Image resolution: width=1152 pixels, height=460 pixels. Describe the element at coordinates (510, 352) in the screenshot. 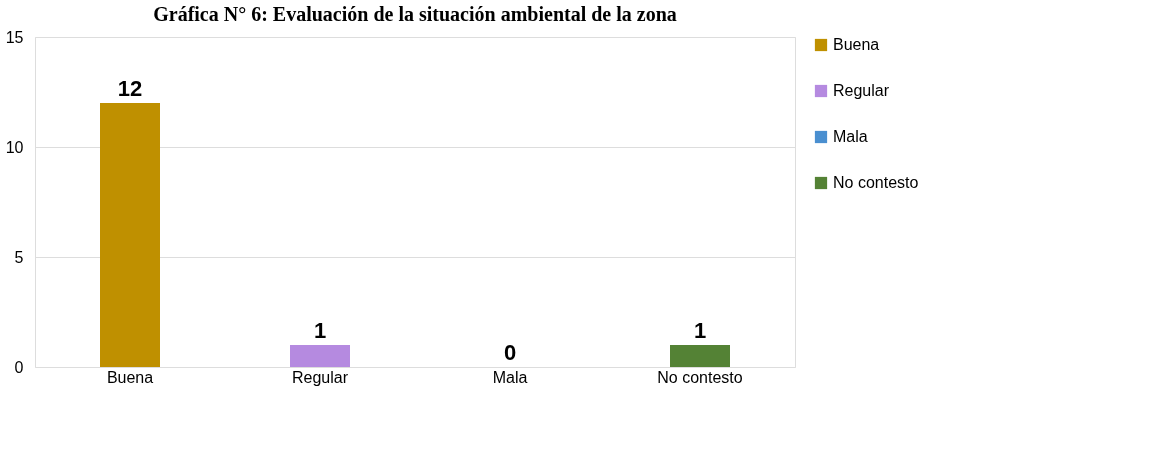

I see `data-label: 0` at that location.